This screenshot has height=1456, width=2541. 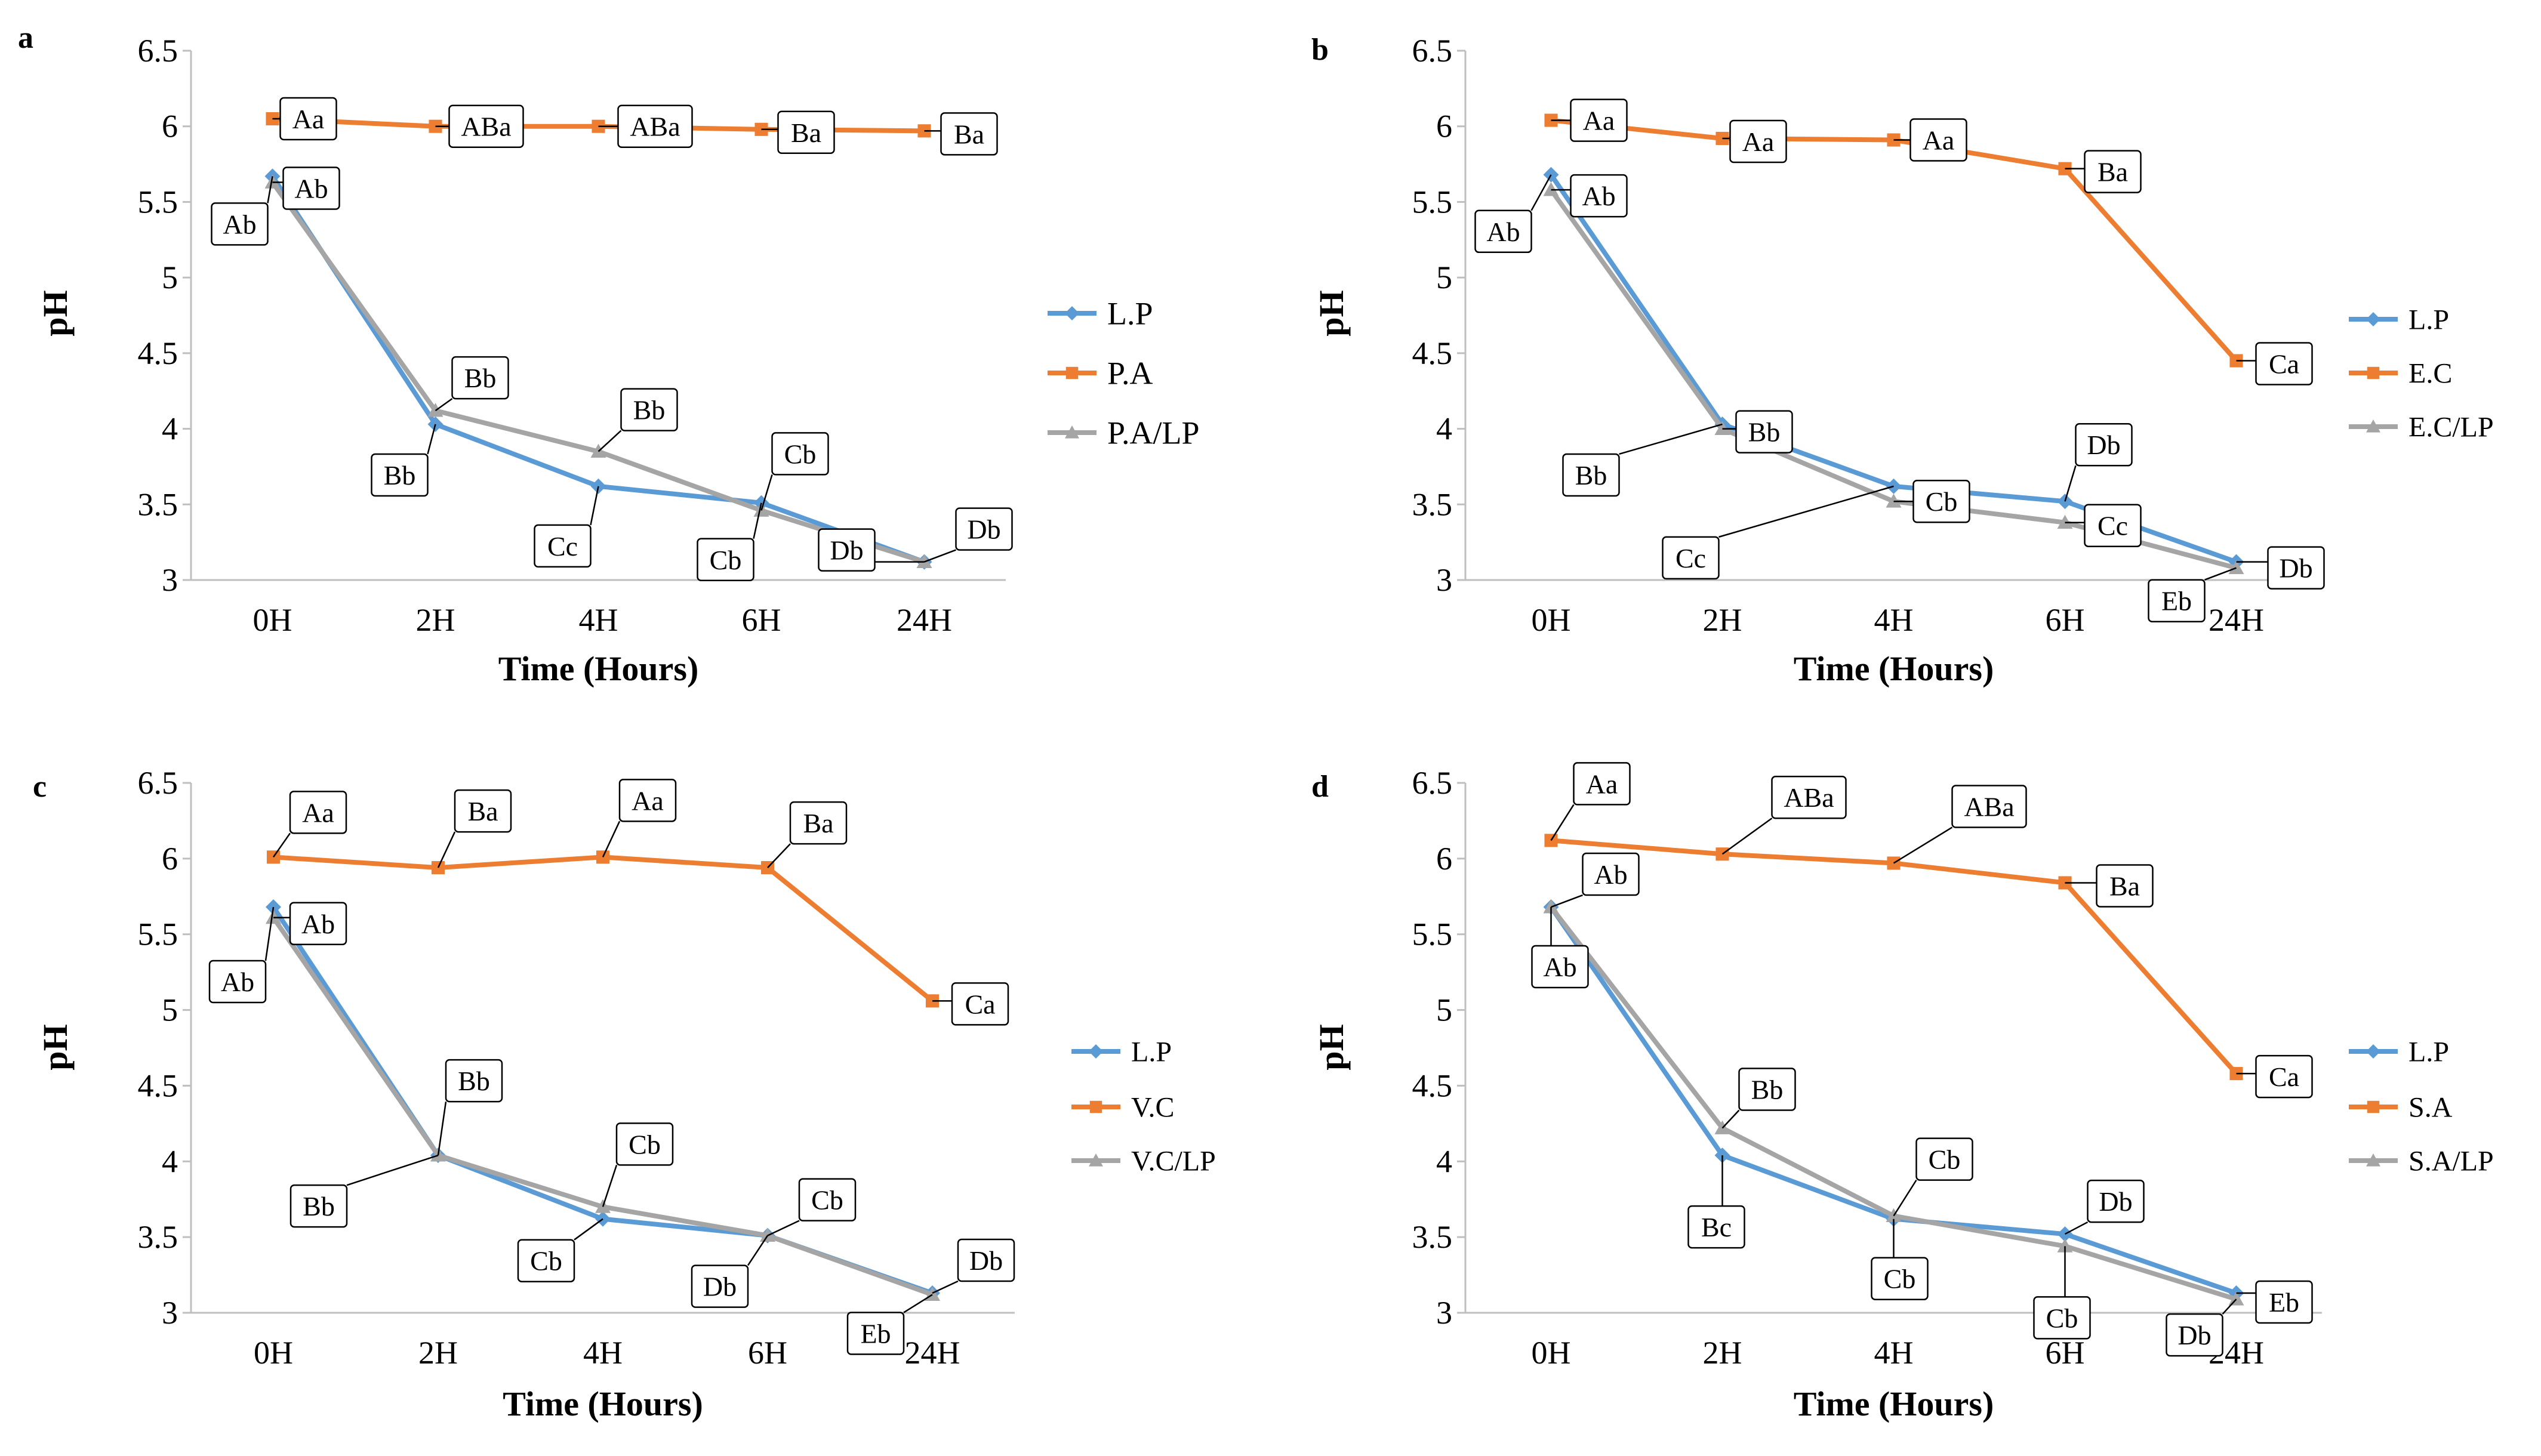 I want to click on annotation-callout: Eb, so click(x=2192, y=594).